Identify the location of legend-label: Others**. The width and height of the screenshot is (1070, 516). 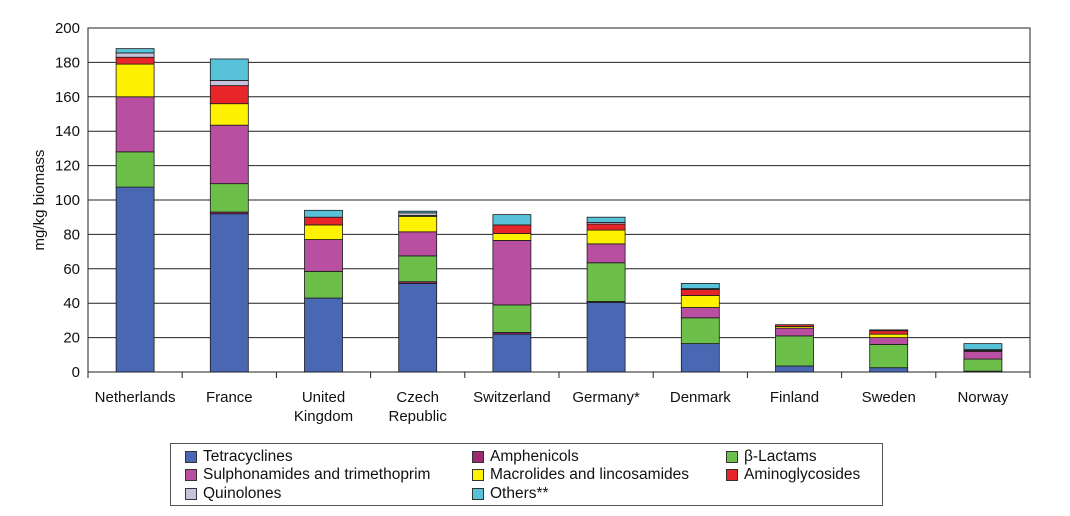
(519, 493).